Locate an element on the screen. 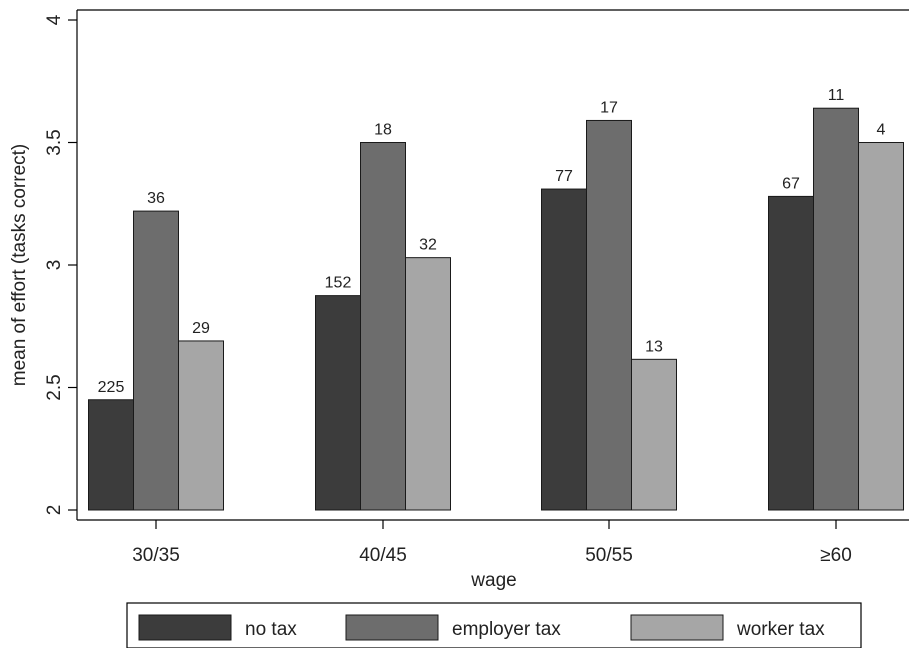  data-label: 13 is located at coordinates (654, 346).